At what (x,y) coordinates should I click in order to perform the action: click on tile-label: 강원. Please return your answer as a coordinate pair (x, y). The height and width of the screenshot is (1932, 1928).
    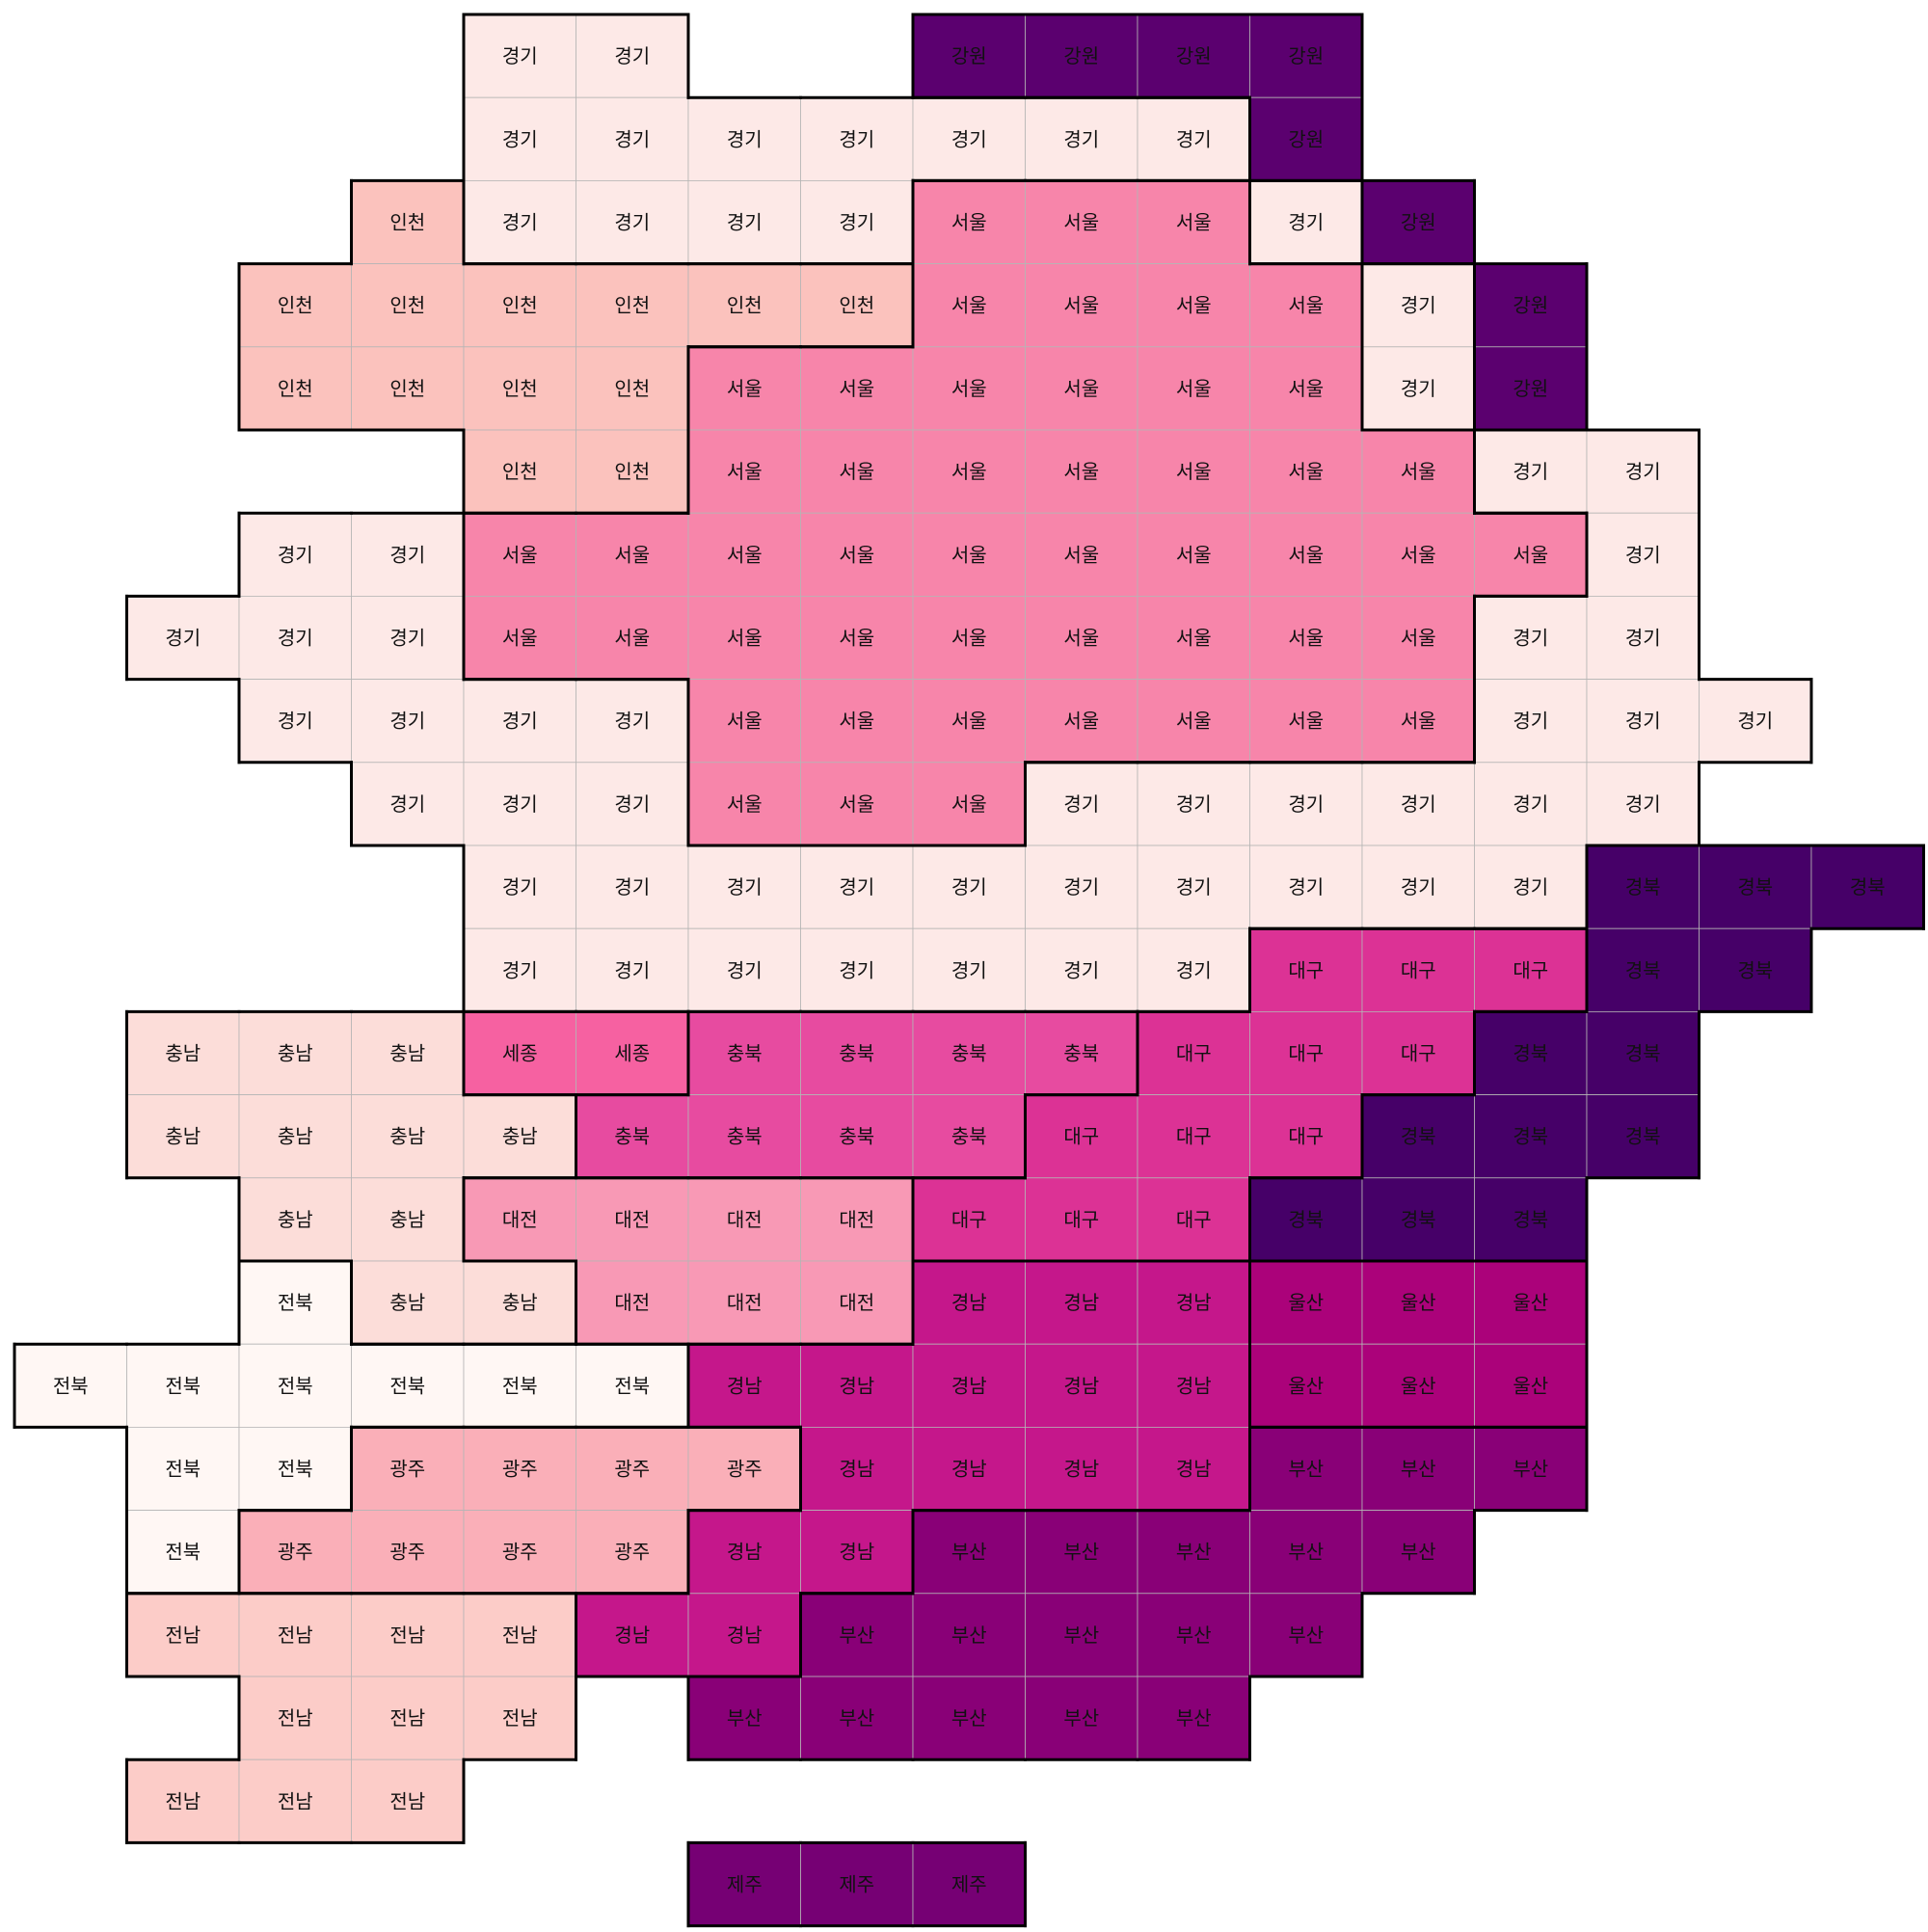
    Looking at the image, I should click on (1194, 56).